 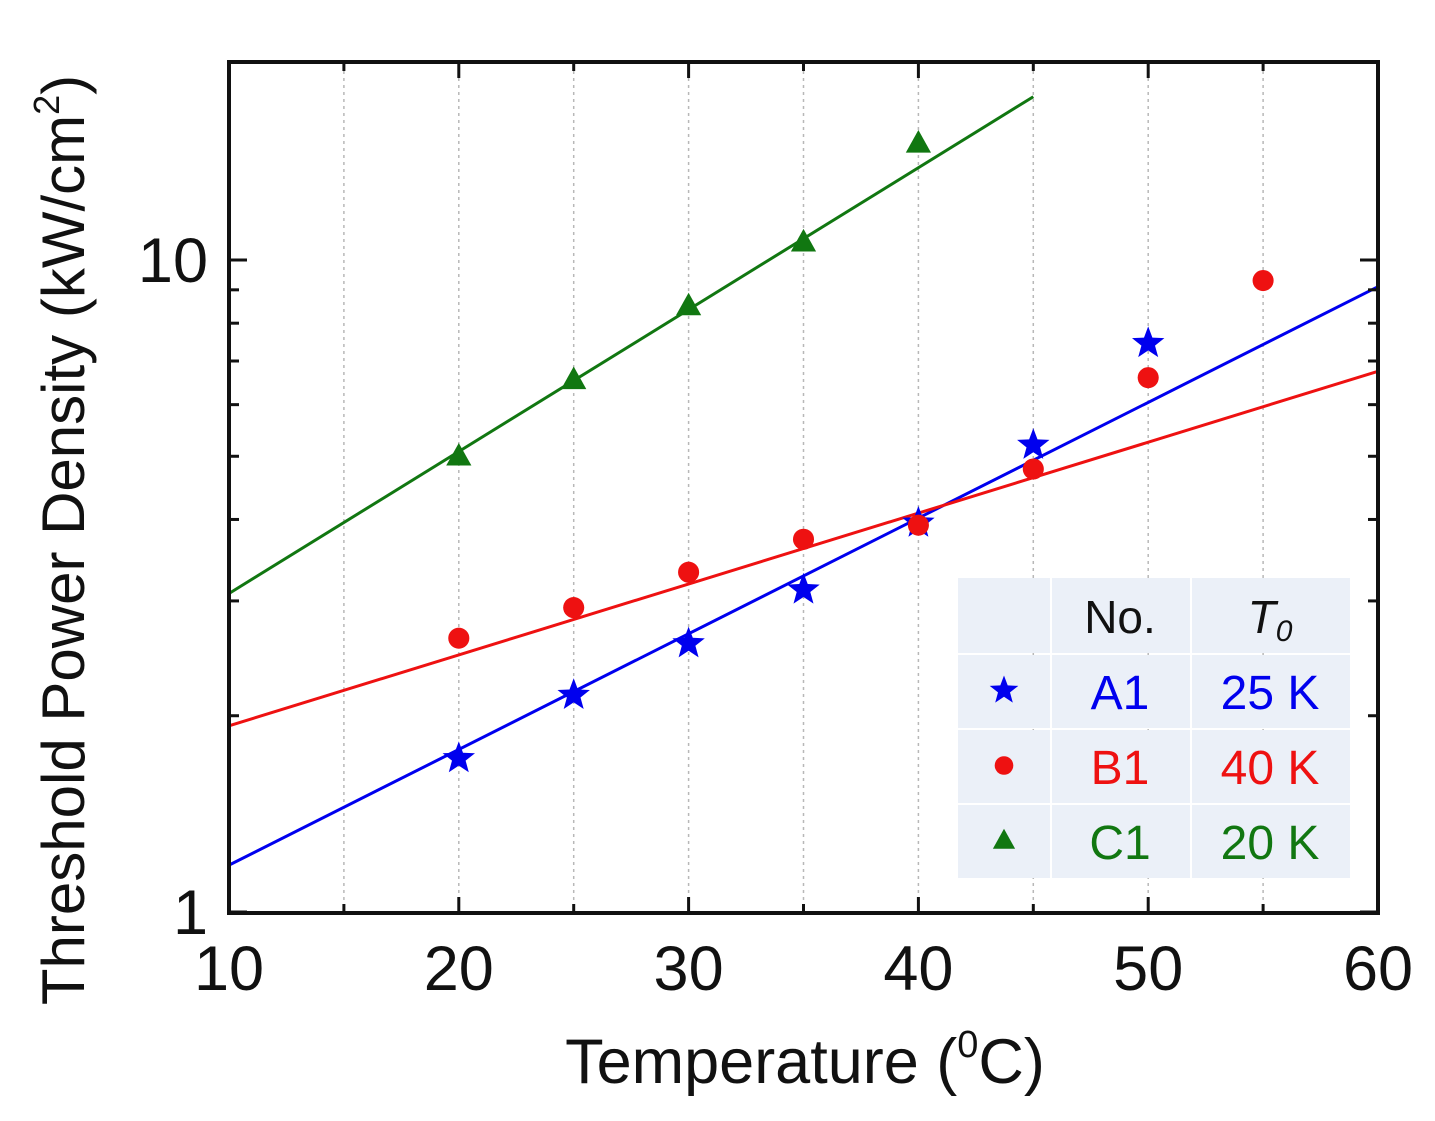 What do you see at coordinates (63, 85) in the screenshot?
I see `y-axis-title-end: )` at bounding box center [63, 85].